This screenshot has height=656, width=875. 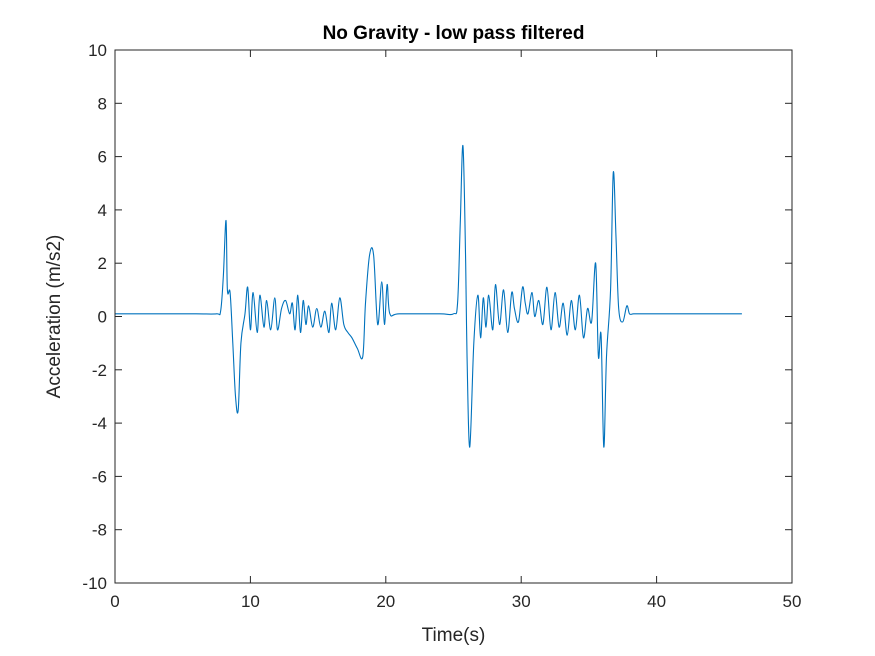 I want to click on y-tick-label: 8, so click(x=102, y=103).